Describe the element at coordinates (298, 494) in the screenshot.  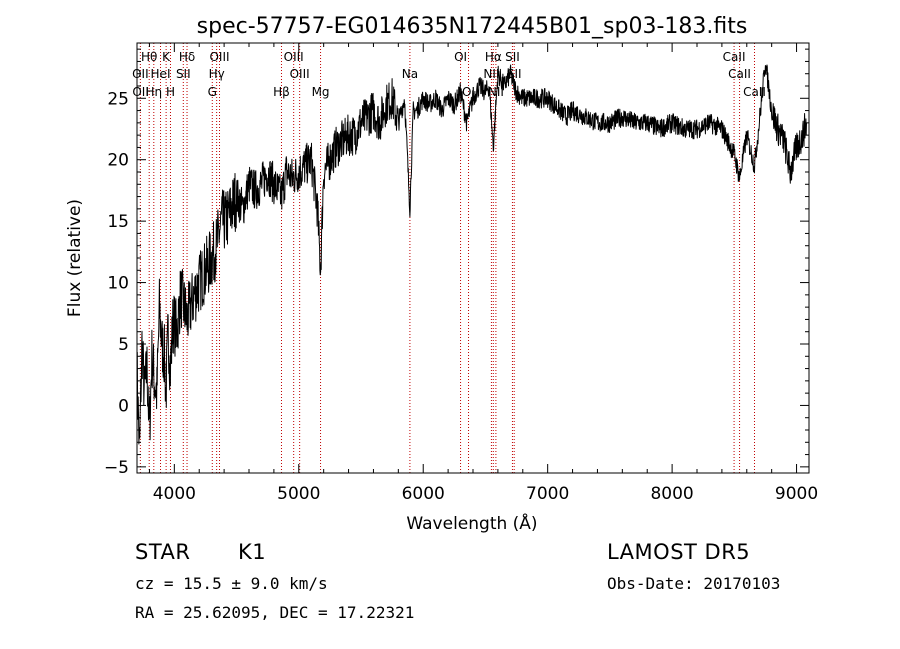
I see `x-tick-label: 5000` at that location.